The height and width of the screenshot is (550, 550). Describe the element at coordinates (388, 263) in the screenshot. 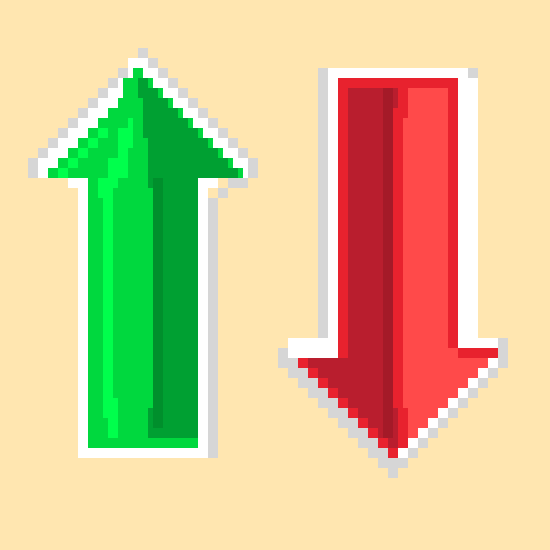

I see `arrow-down-deep-shade` at that location.